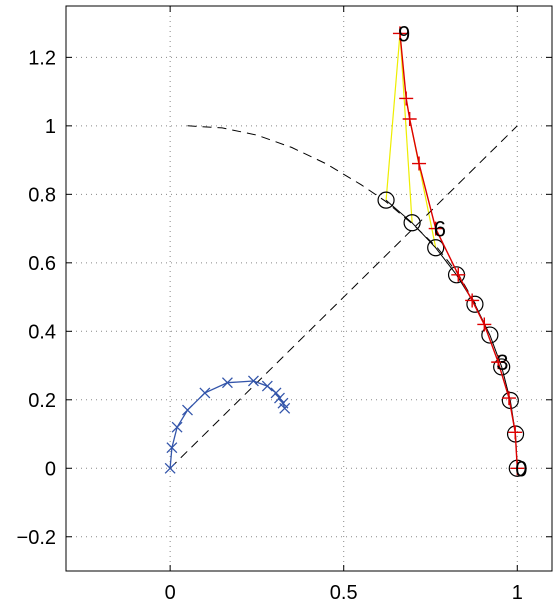 The height and width of the screenshot is (608, 558). What do you see at coordinates (42, 264) in the screenshot?
I see `y-tick-label: 0.6` at bounding box center [42, 264].